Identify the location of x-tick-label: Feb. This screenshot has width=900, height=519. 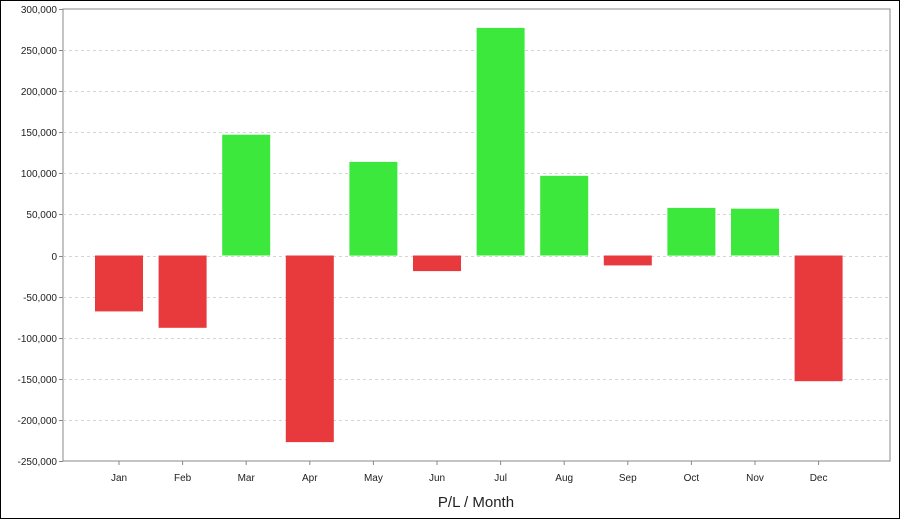
(183, 478).